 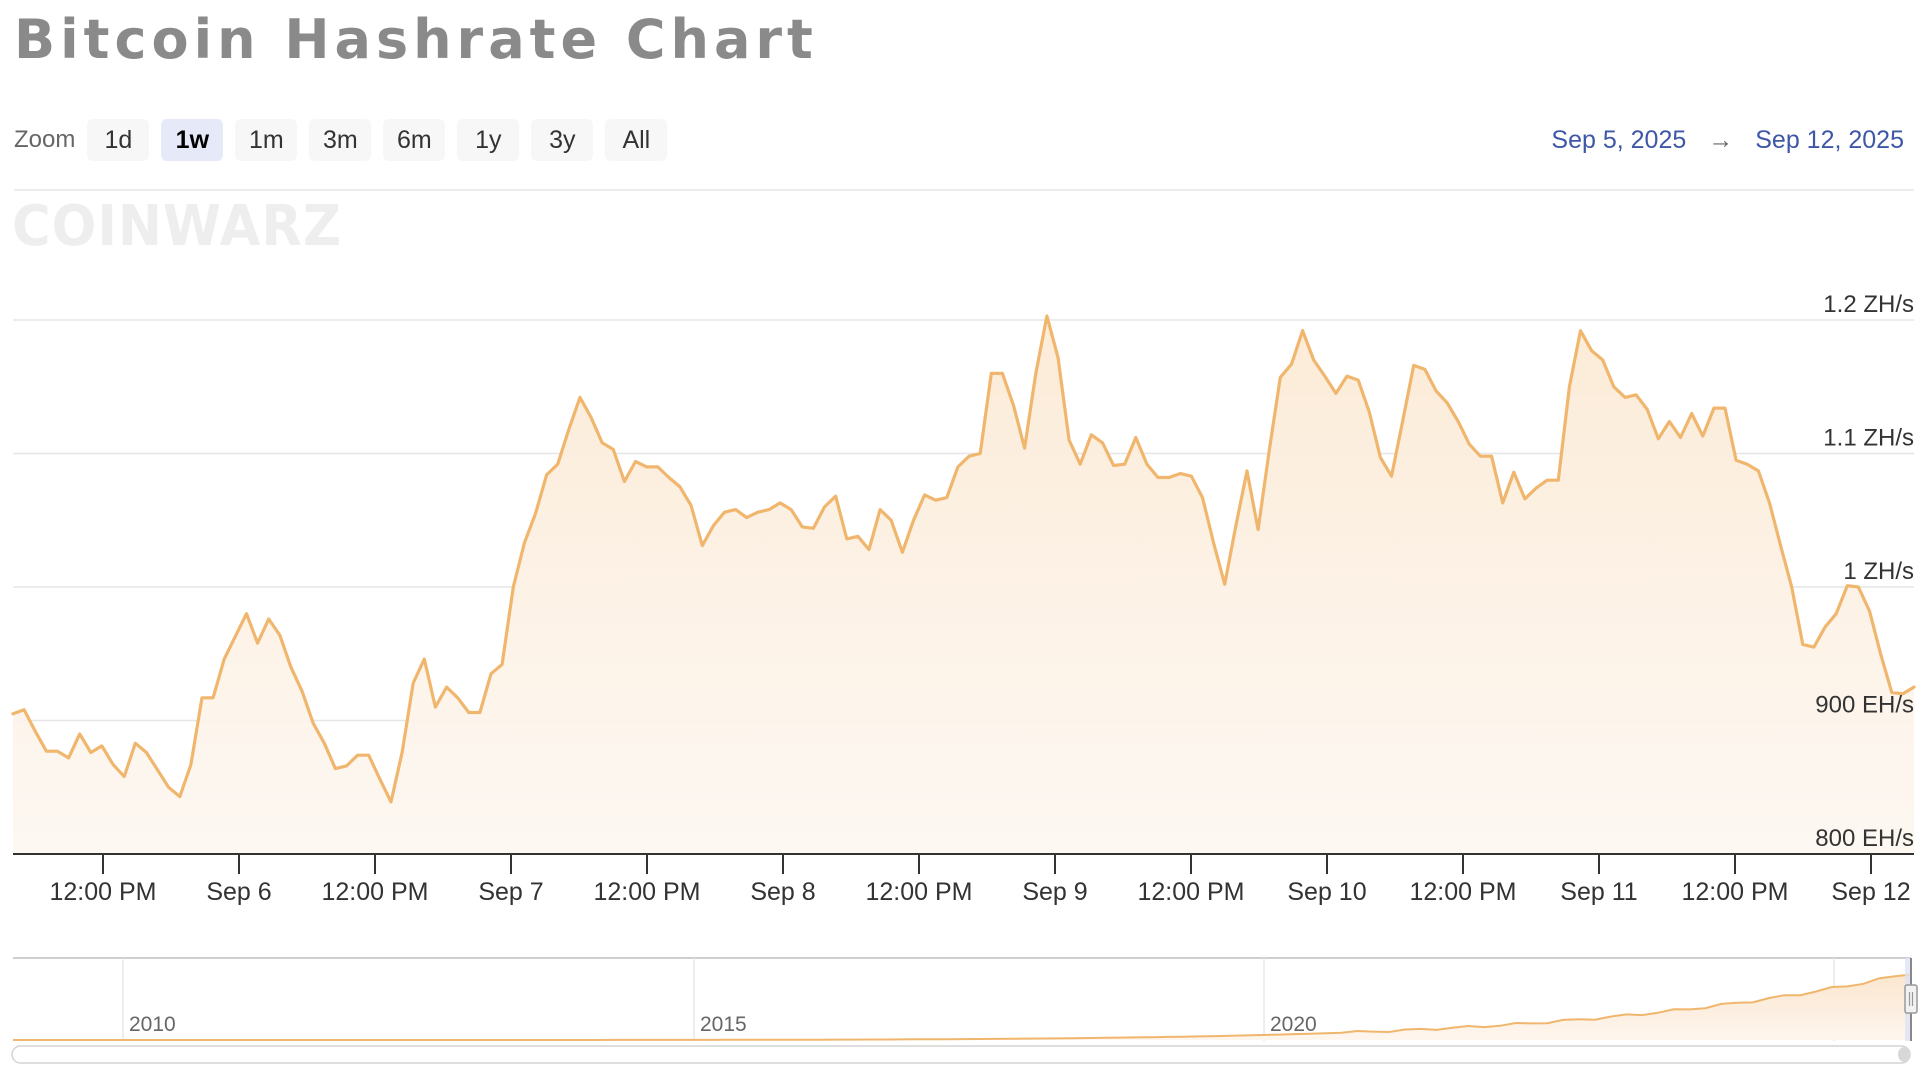 What do you see at coordinates (562, 140) in the screenshot?
I see `zoom-3y-button: 3y` at bounding box center [562, 140].